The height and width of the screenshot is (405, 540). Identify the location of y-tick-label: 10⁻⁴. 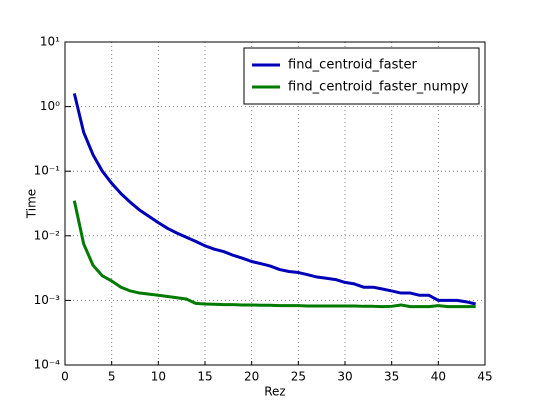
(47, 365).